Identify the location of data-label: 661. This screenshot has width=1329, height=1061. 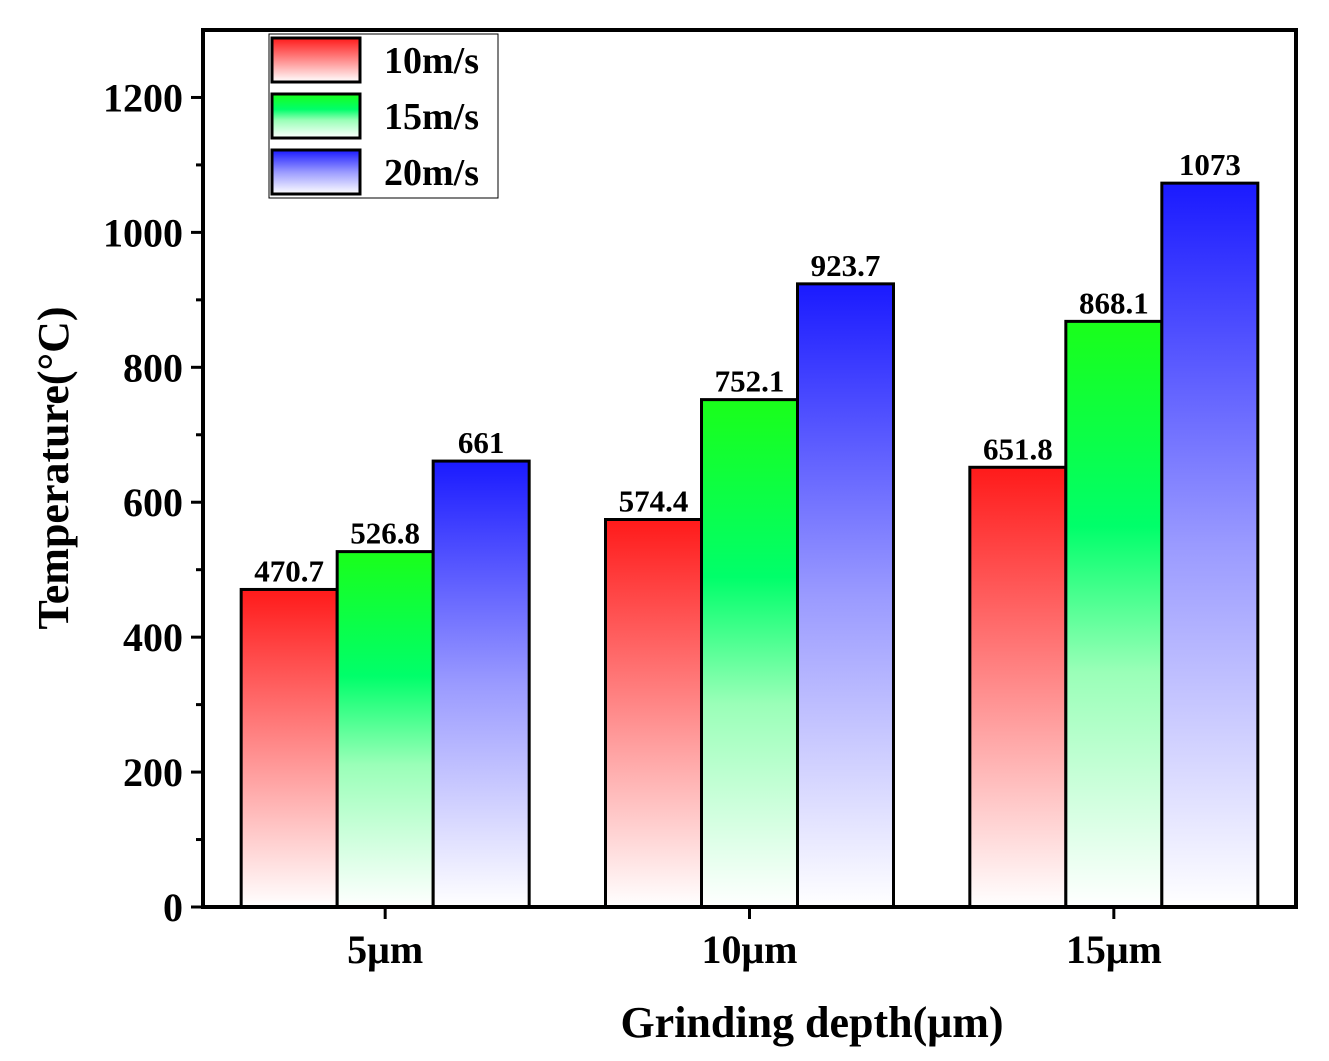
(481, 442).